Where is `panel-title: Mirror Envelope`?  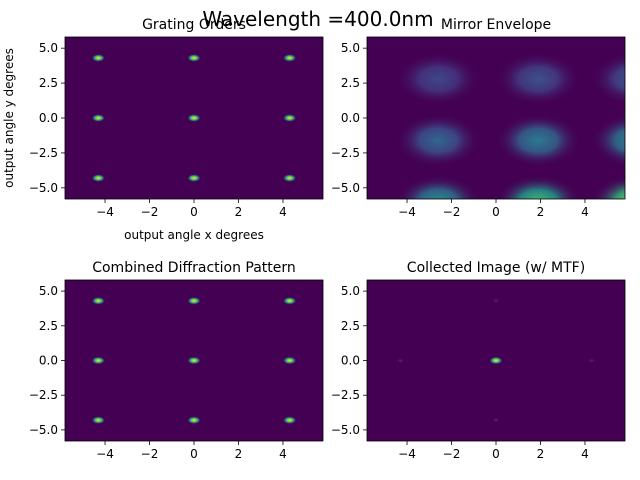 panel-title: Mirror Envelope is located at coordinates (496, 25).